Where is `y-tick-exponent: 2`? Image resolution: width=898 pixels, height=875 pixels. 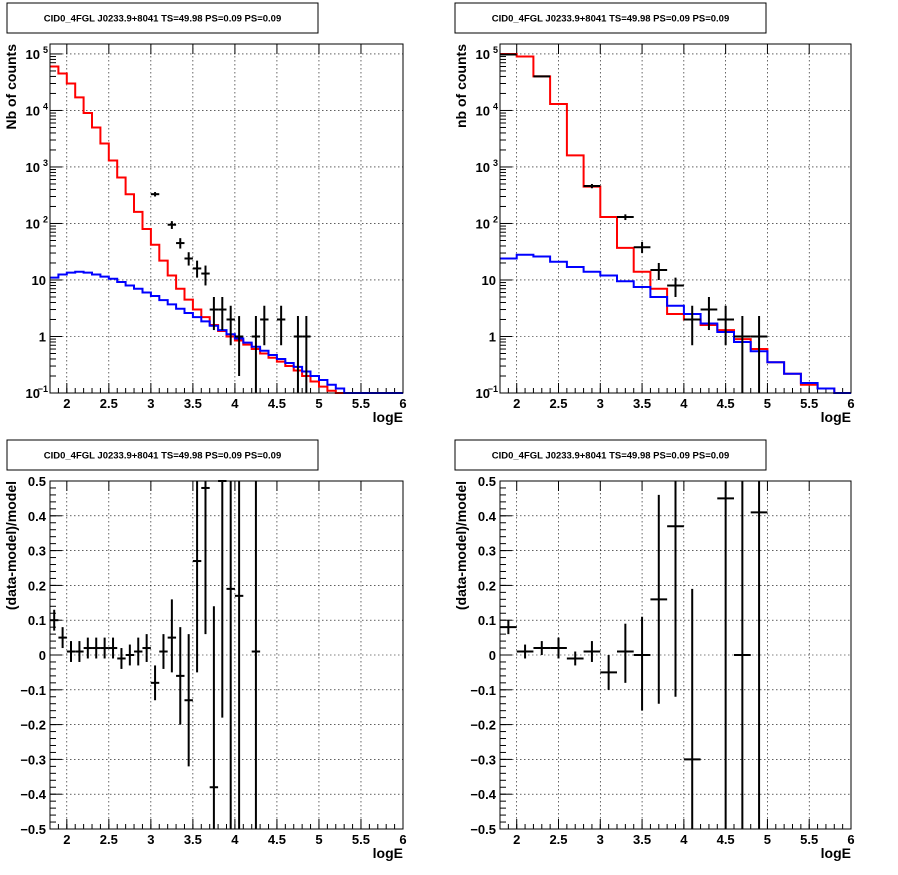
y-tick-exponent: 2 is located at coordinates (495, 219).